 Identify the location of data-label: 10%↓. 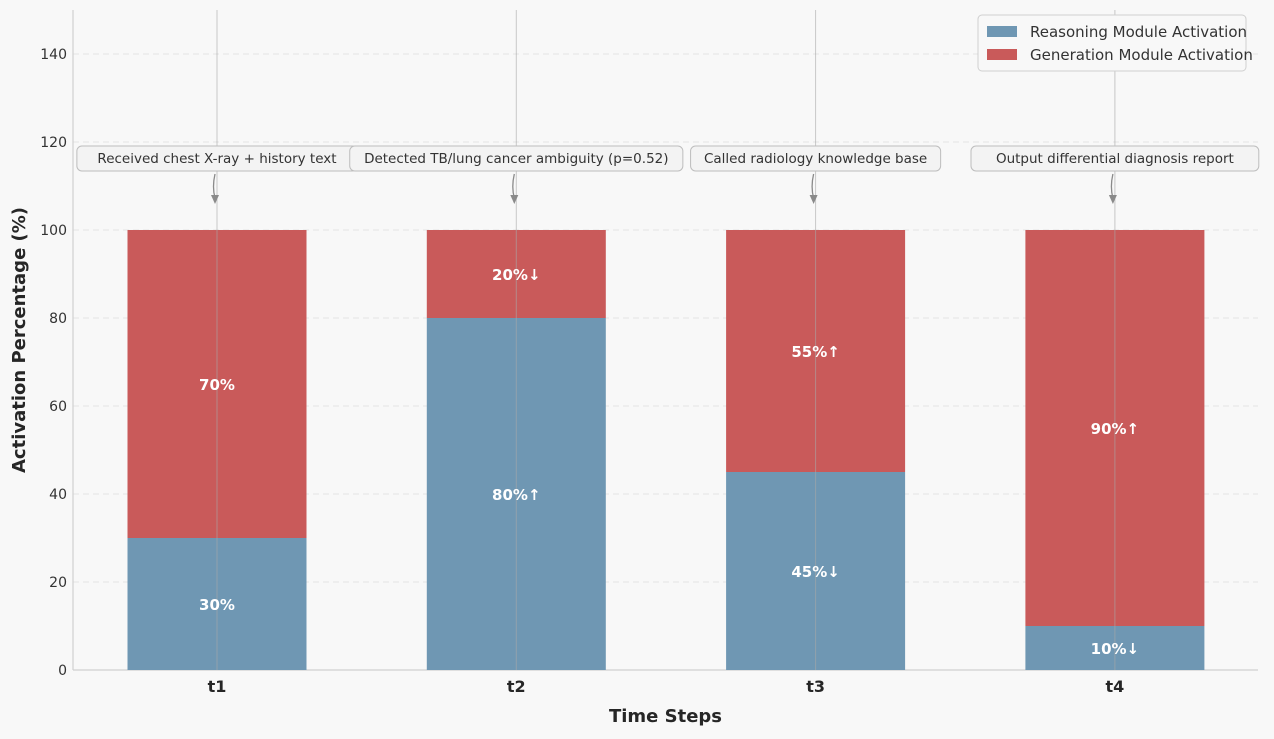
(1115, 649).